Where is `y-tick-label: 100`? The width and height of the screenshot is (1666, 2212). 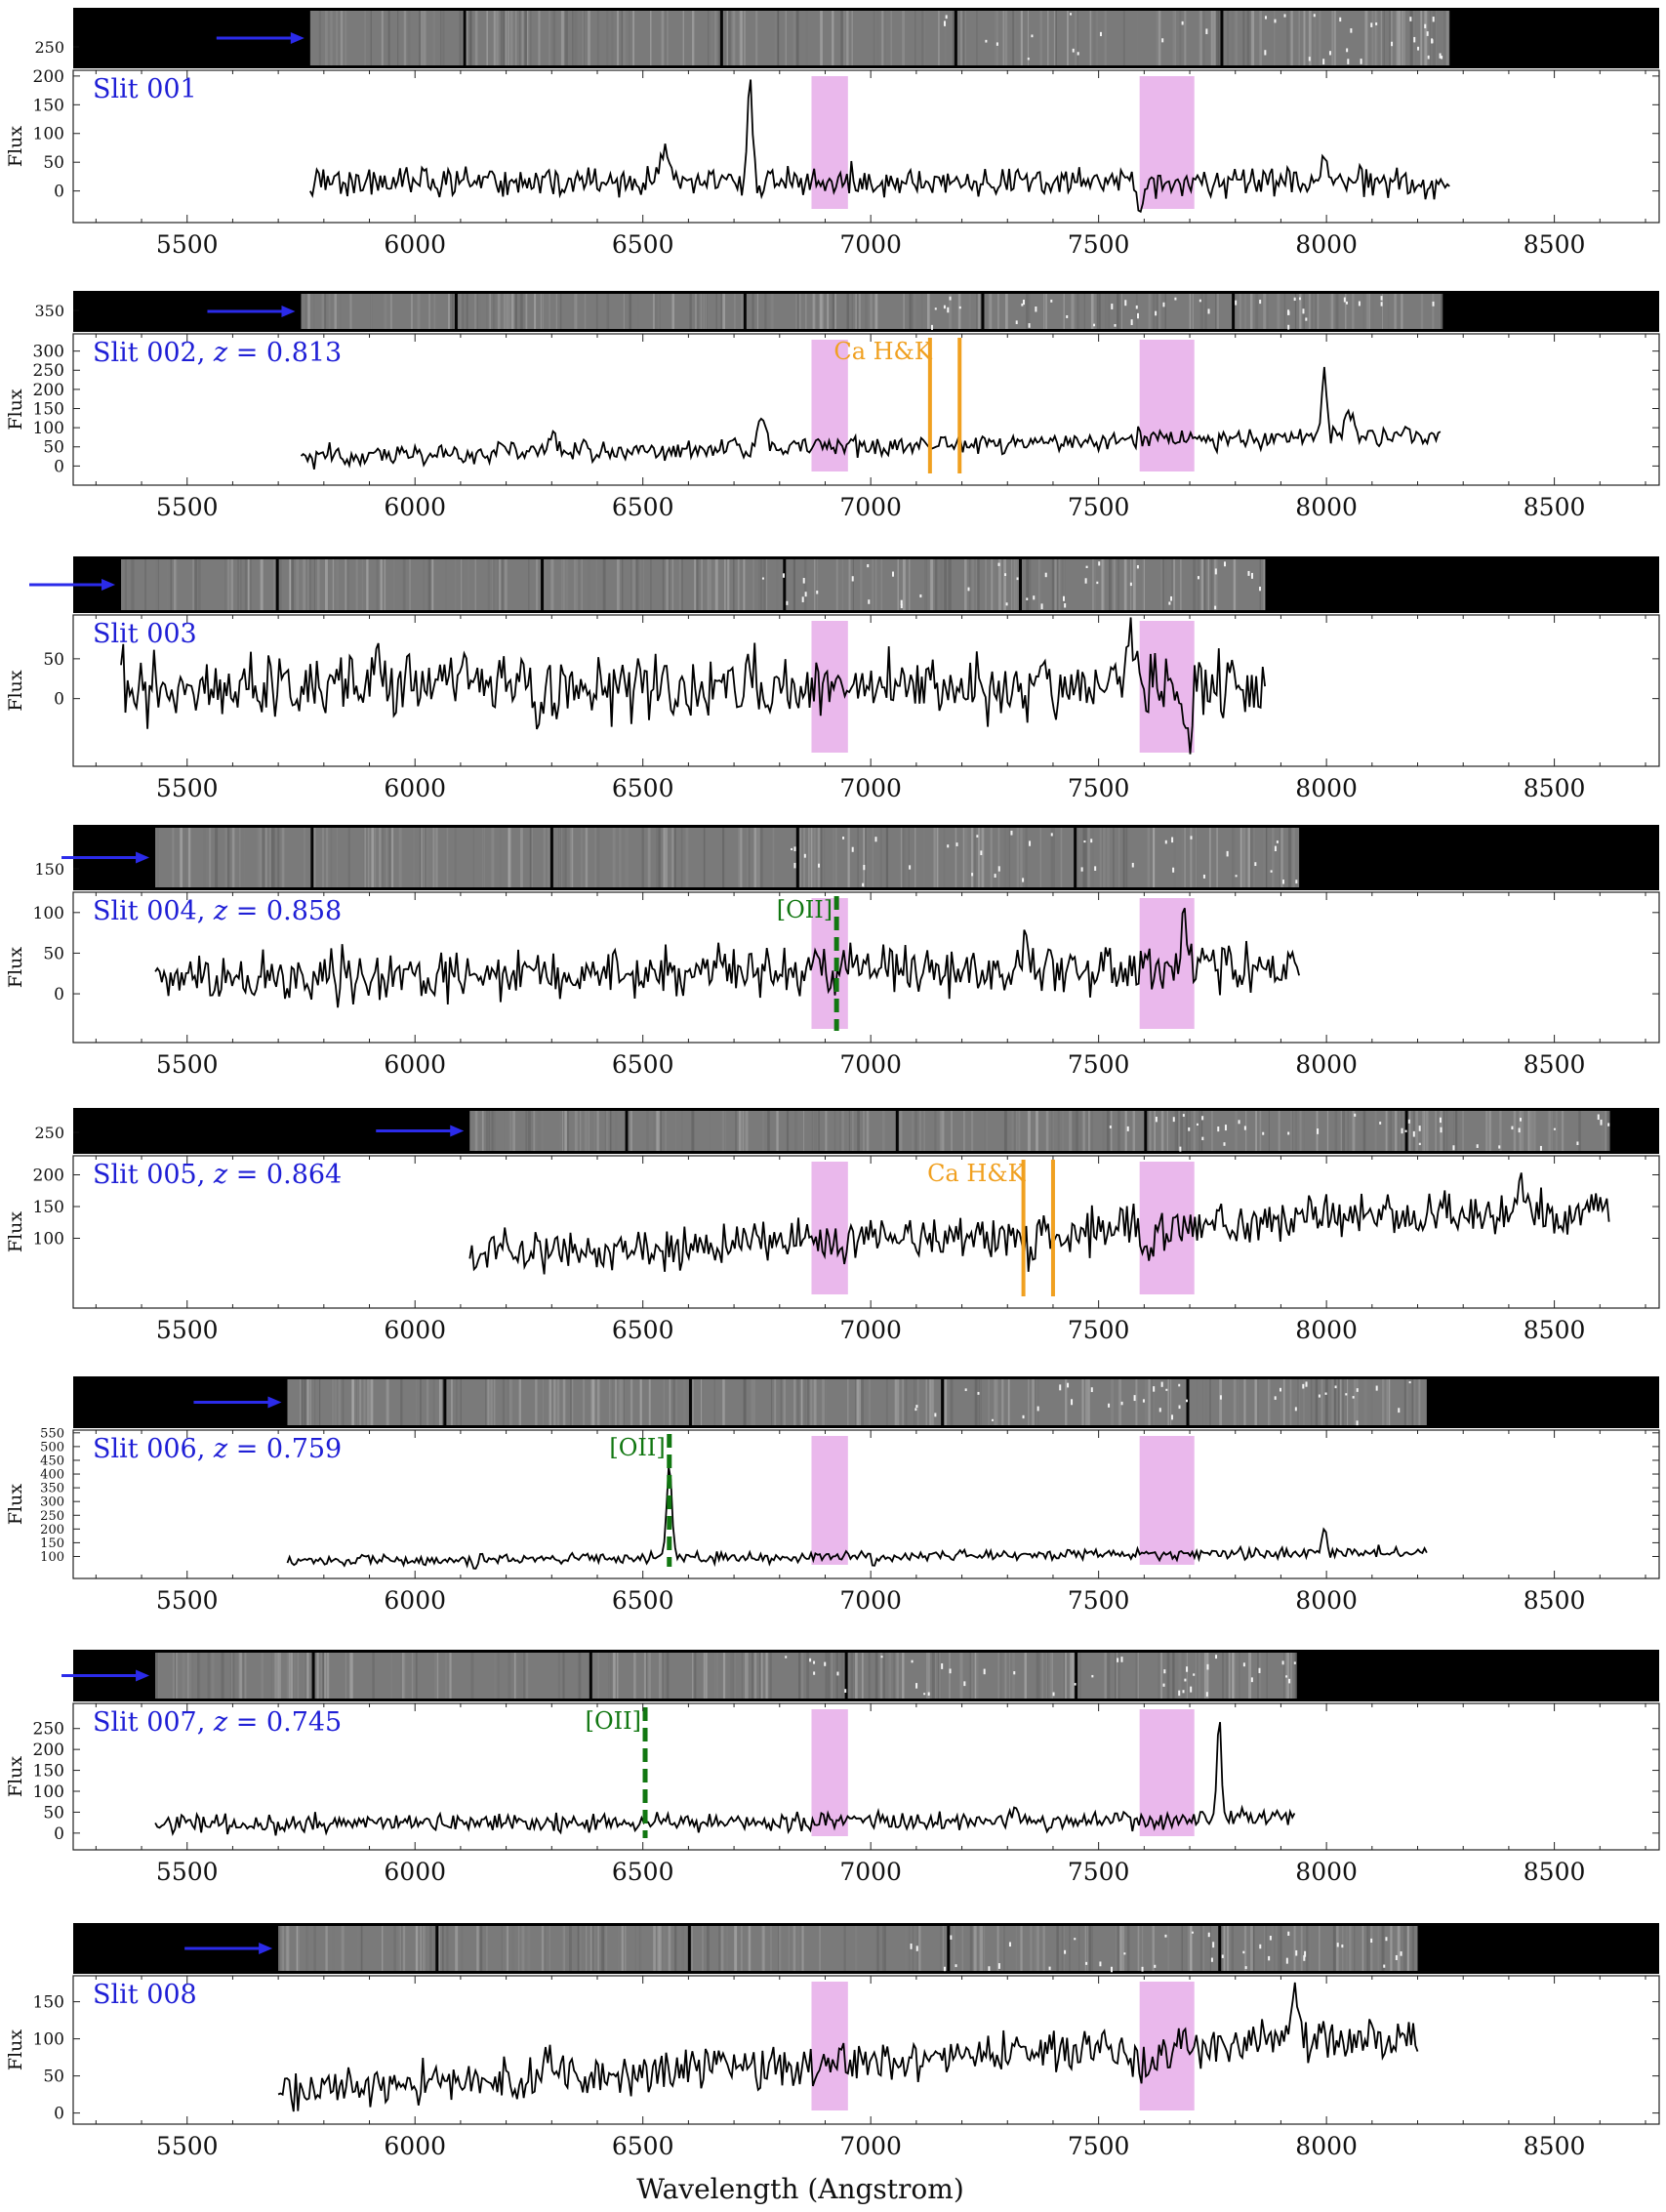 y-tick-label: 100 is located at coordinates (48, 134).